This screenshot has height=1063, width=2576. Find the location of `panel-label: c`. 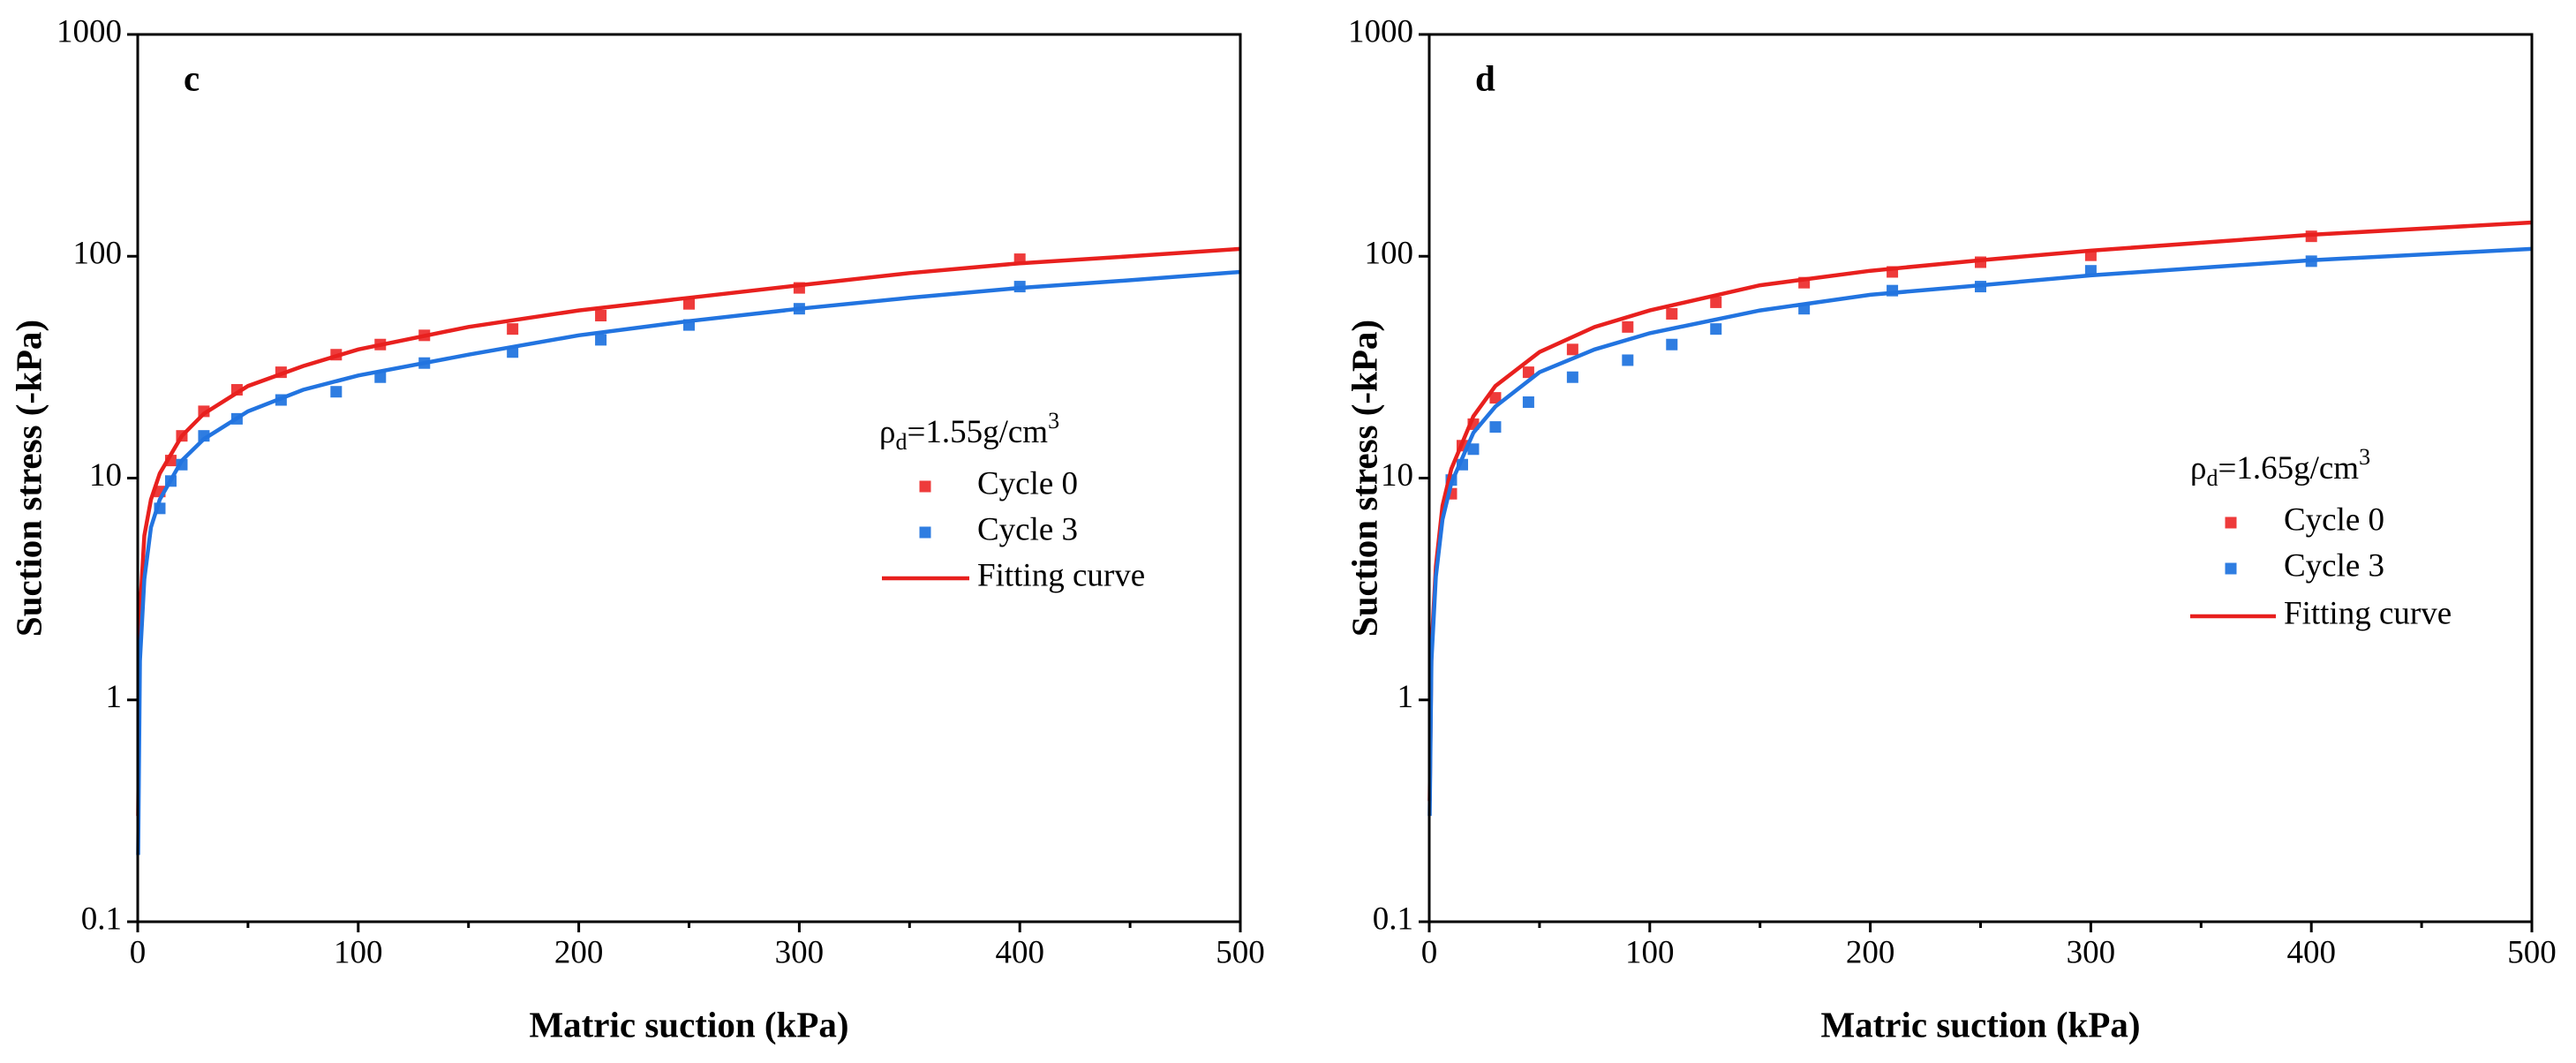

panel-label: c is located at coordinates (192, 77).